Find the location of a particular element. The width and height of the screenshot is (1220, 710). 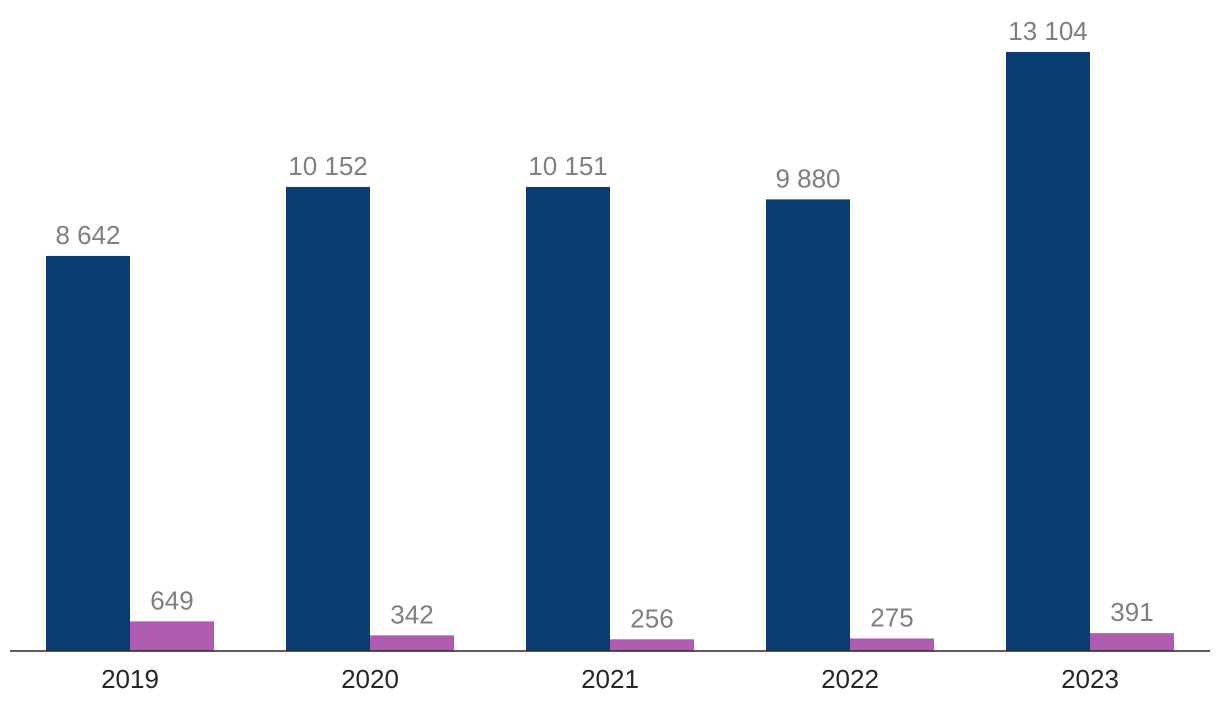

x-tick-label-2021: 2021 is located at coordinates (610, 679).